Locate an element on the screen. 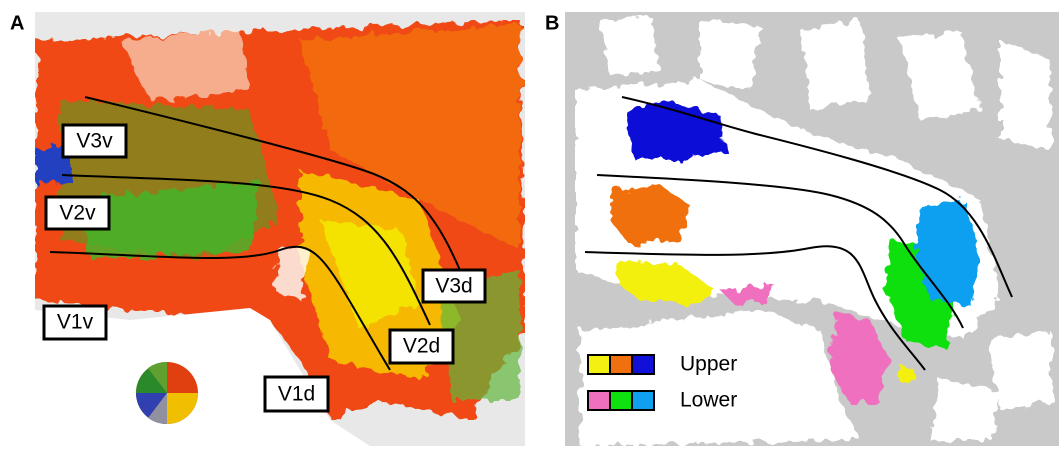  legend: Upper Lower is located at coordinates (662, 382).